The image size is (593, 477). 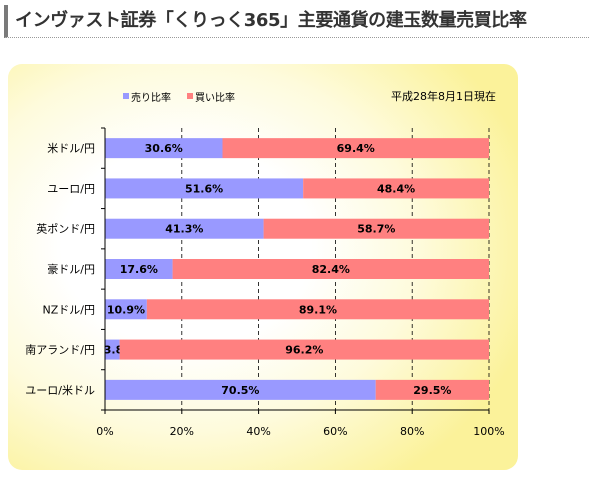 I want to click on legend-swatch-sell, so click(x=126, y=96).